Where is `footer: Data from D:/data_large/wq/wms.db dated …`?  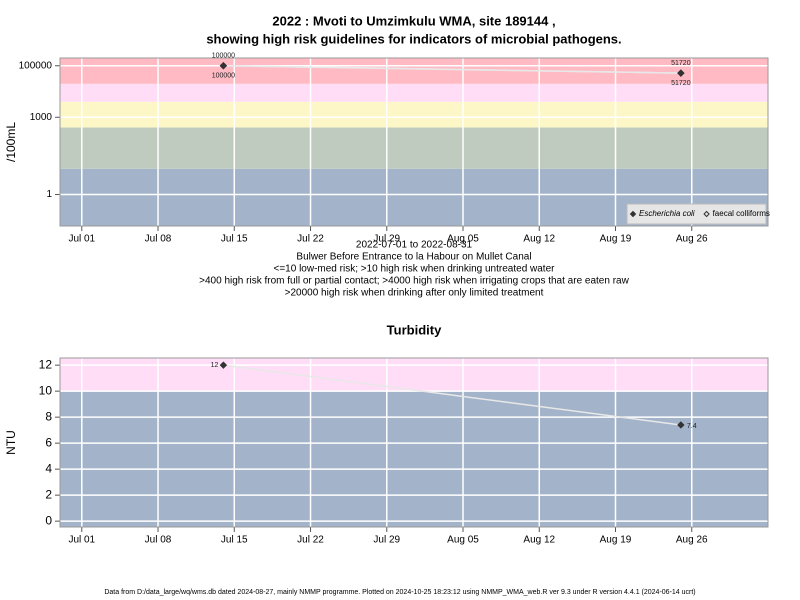
footer: Data from D:/data_large/wq/wms.db dated … is located at coordinates (399, 592).